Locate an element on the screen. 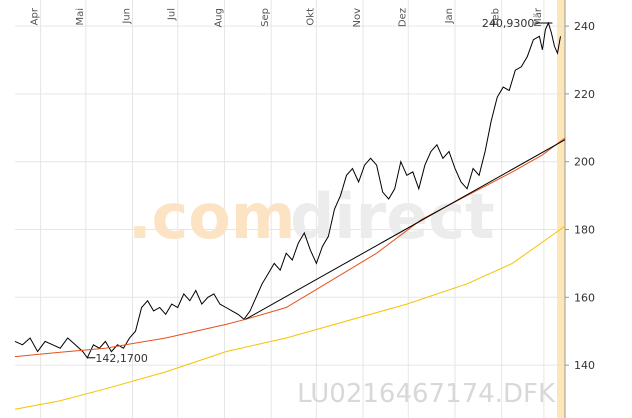 The image size is (632, 418). y-tick-label: 160 is located at coordinates (584, 297).